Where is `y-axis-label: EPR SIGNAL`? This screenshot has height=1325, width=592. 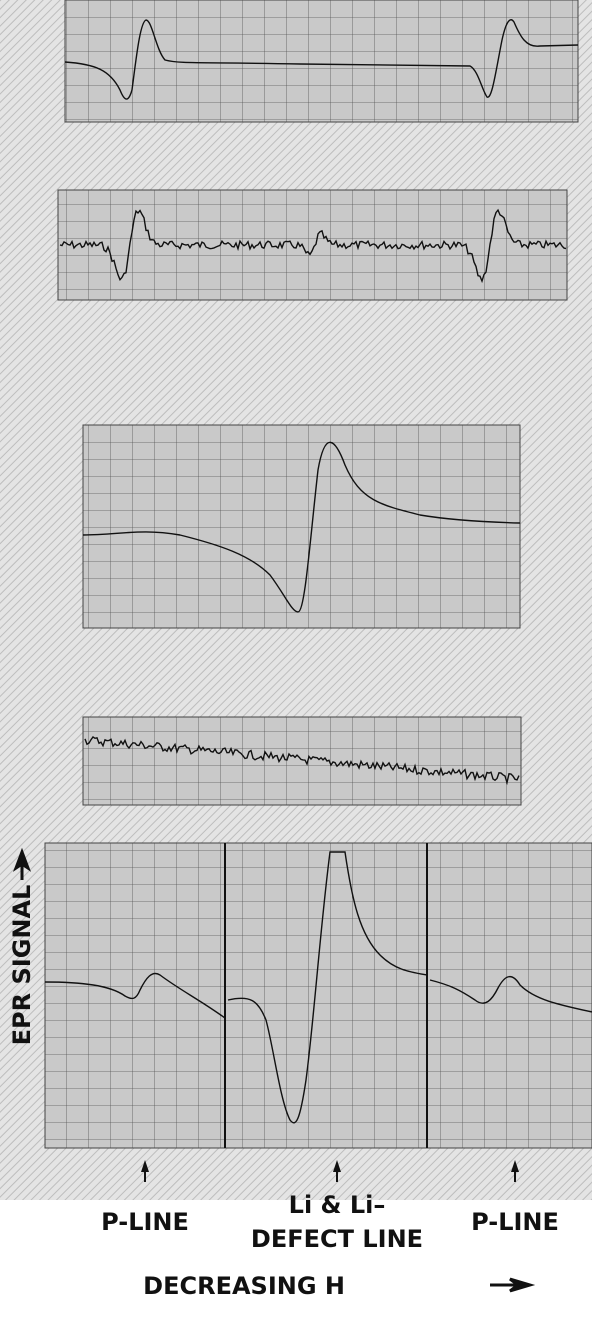 y-axis-label: EPR SIGNAL is located at coordinates (22, 965).